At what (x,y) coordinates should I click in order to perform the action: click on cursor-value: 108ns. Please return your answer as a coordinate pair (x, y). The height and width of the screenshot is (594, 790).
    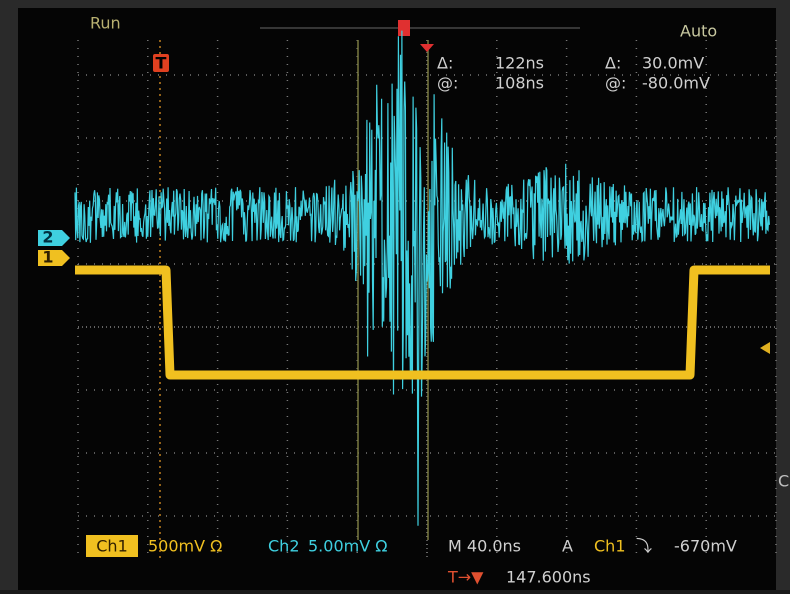
    Looking at the image, I should click on (519, 83).